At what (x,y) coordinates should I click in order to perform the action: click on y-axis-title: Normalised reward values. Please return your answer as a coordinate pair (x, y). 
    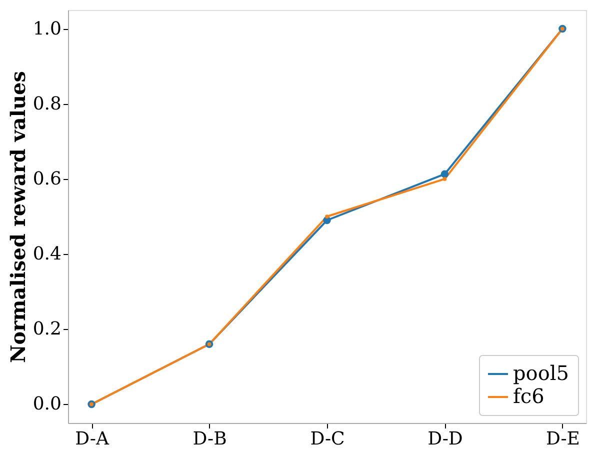
    Looking at the image, I should click on (18, 217).